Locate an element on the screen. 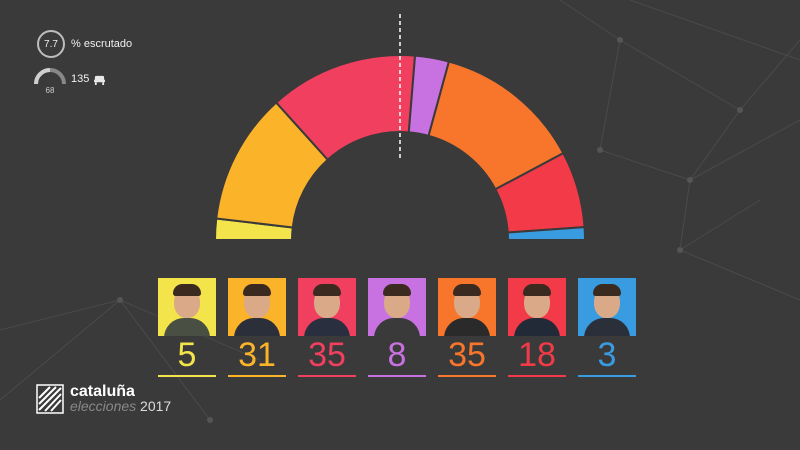  party-card: 31 is located at coordinates (257, 328).